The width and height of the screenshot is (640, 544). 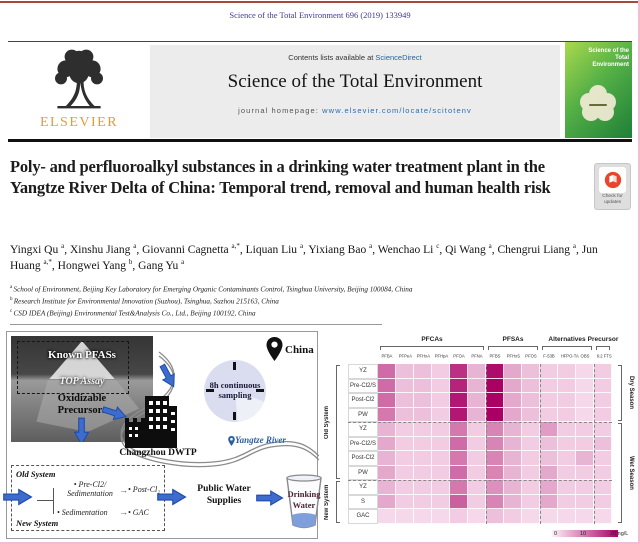 I want to click on heatmap-column-header: PFNA, so click(x=477, y=357).